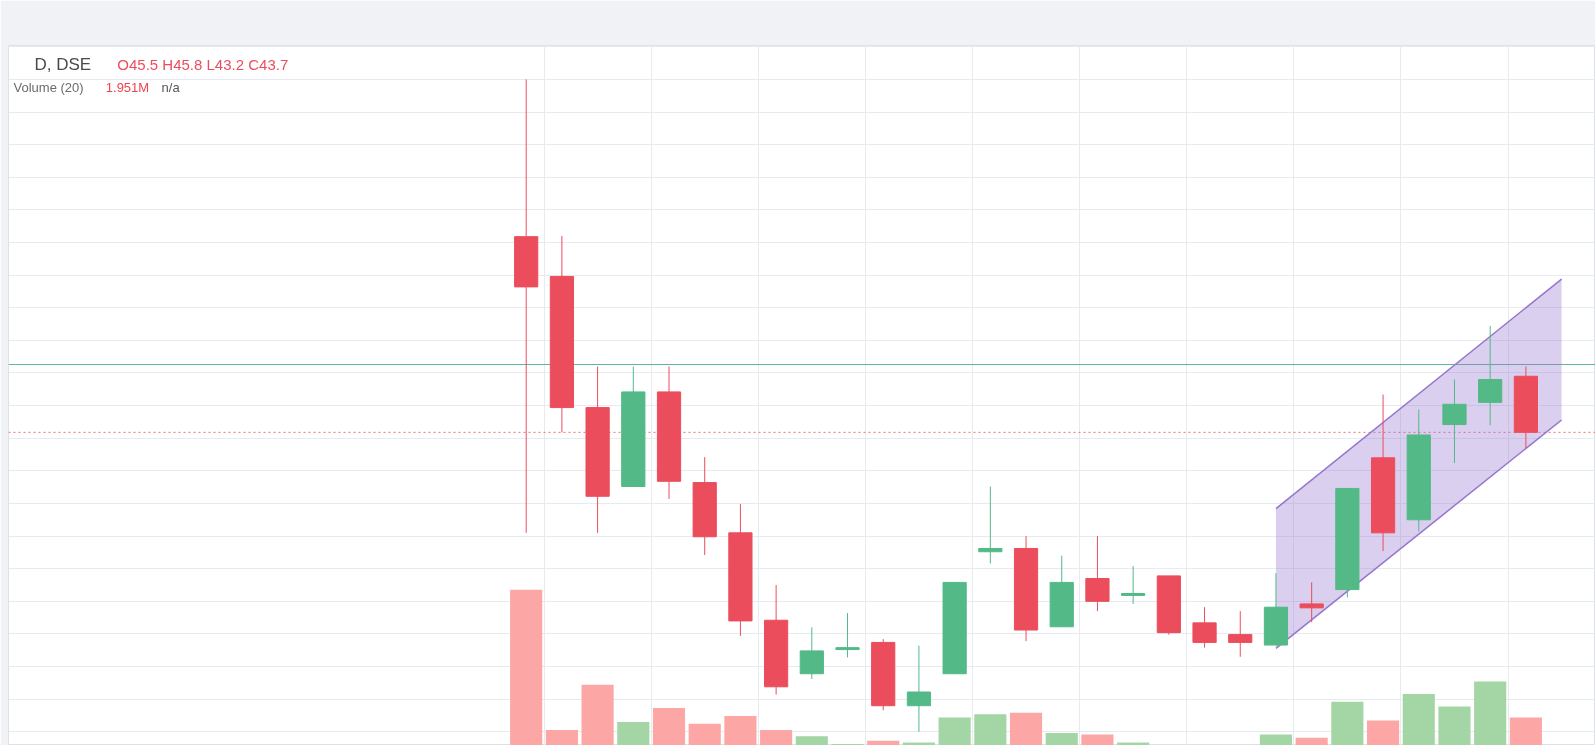 Image resolution: width=1595 pixels, height=745 pixels. I want to click on annotation: 1.951M, so click(127, 87).